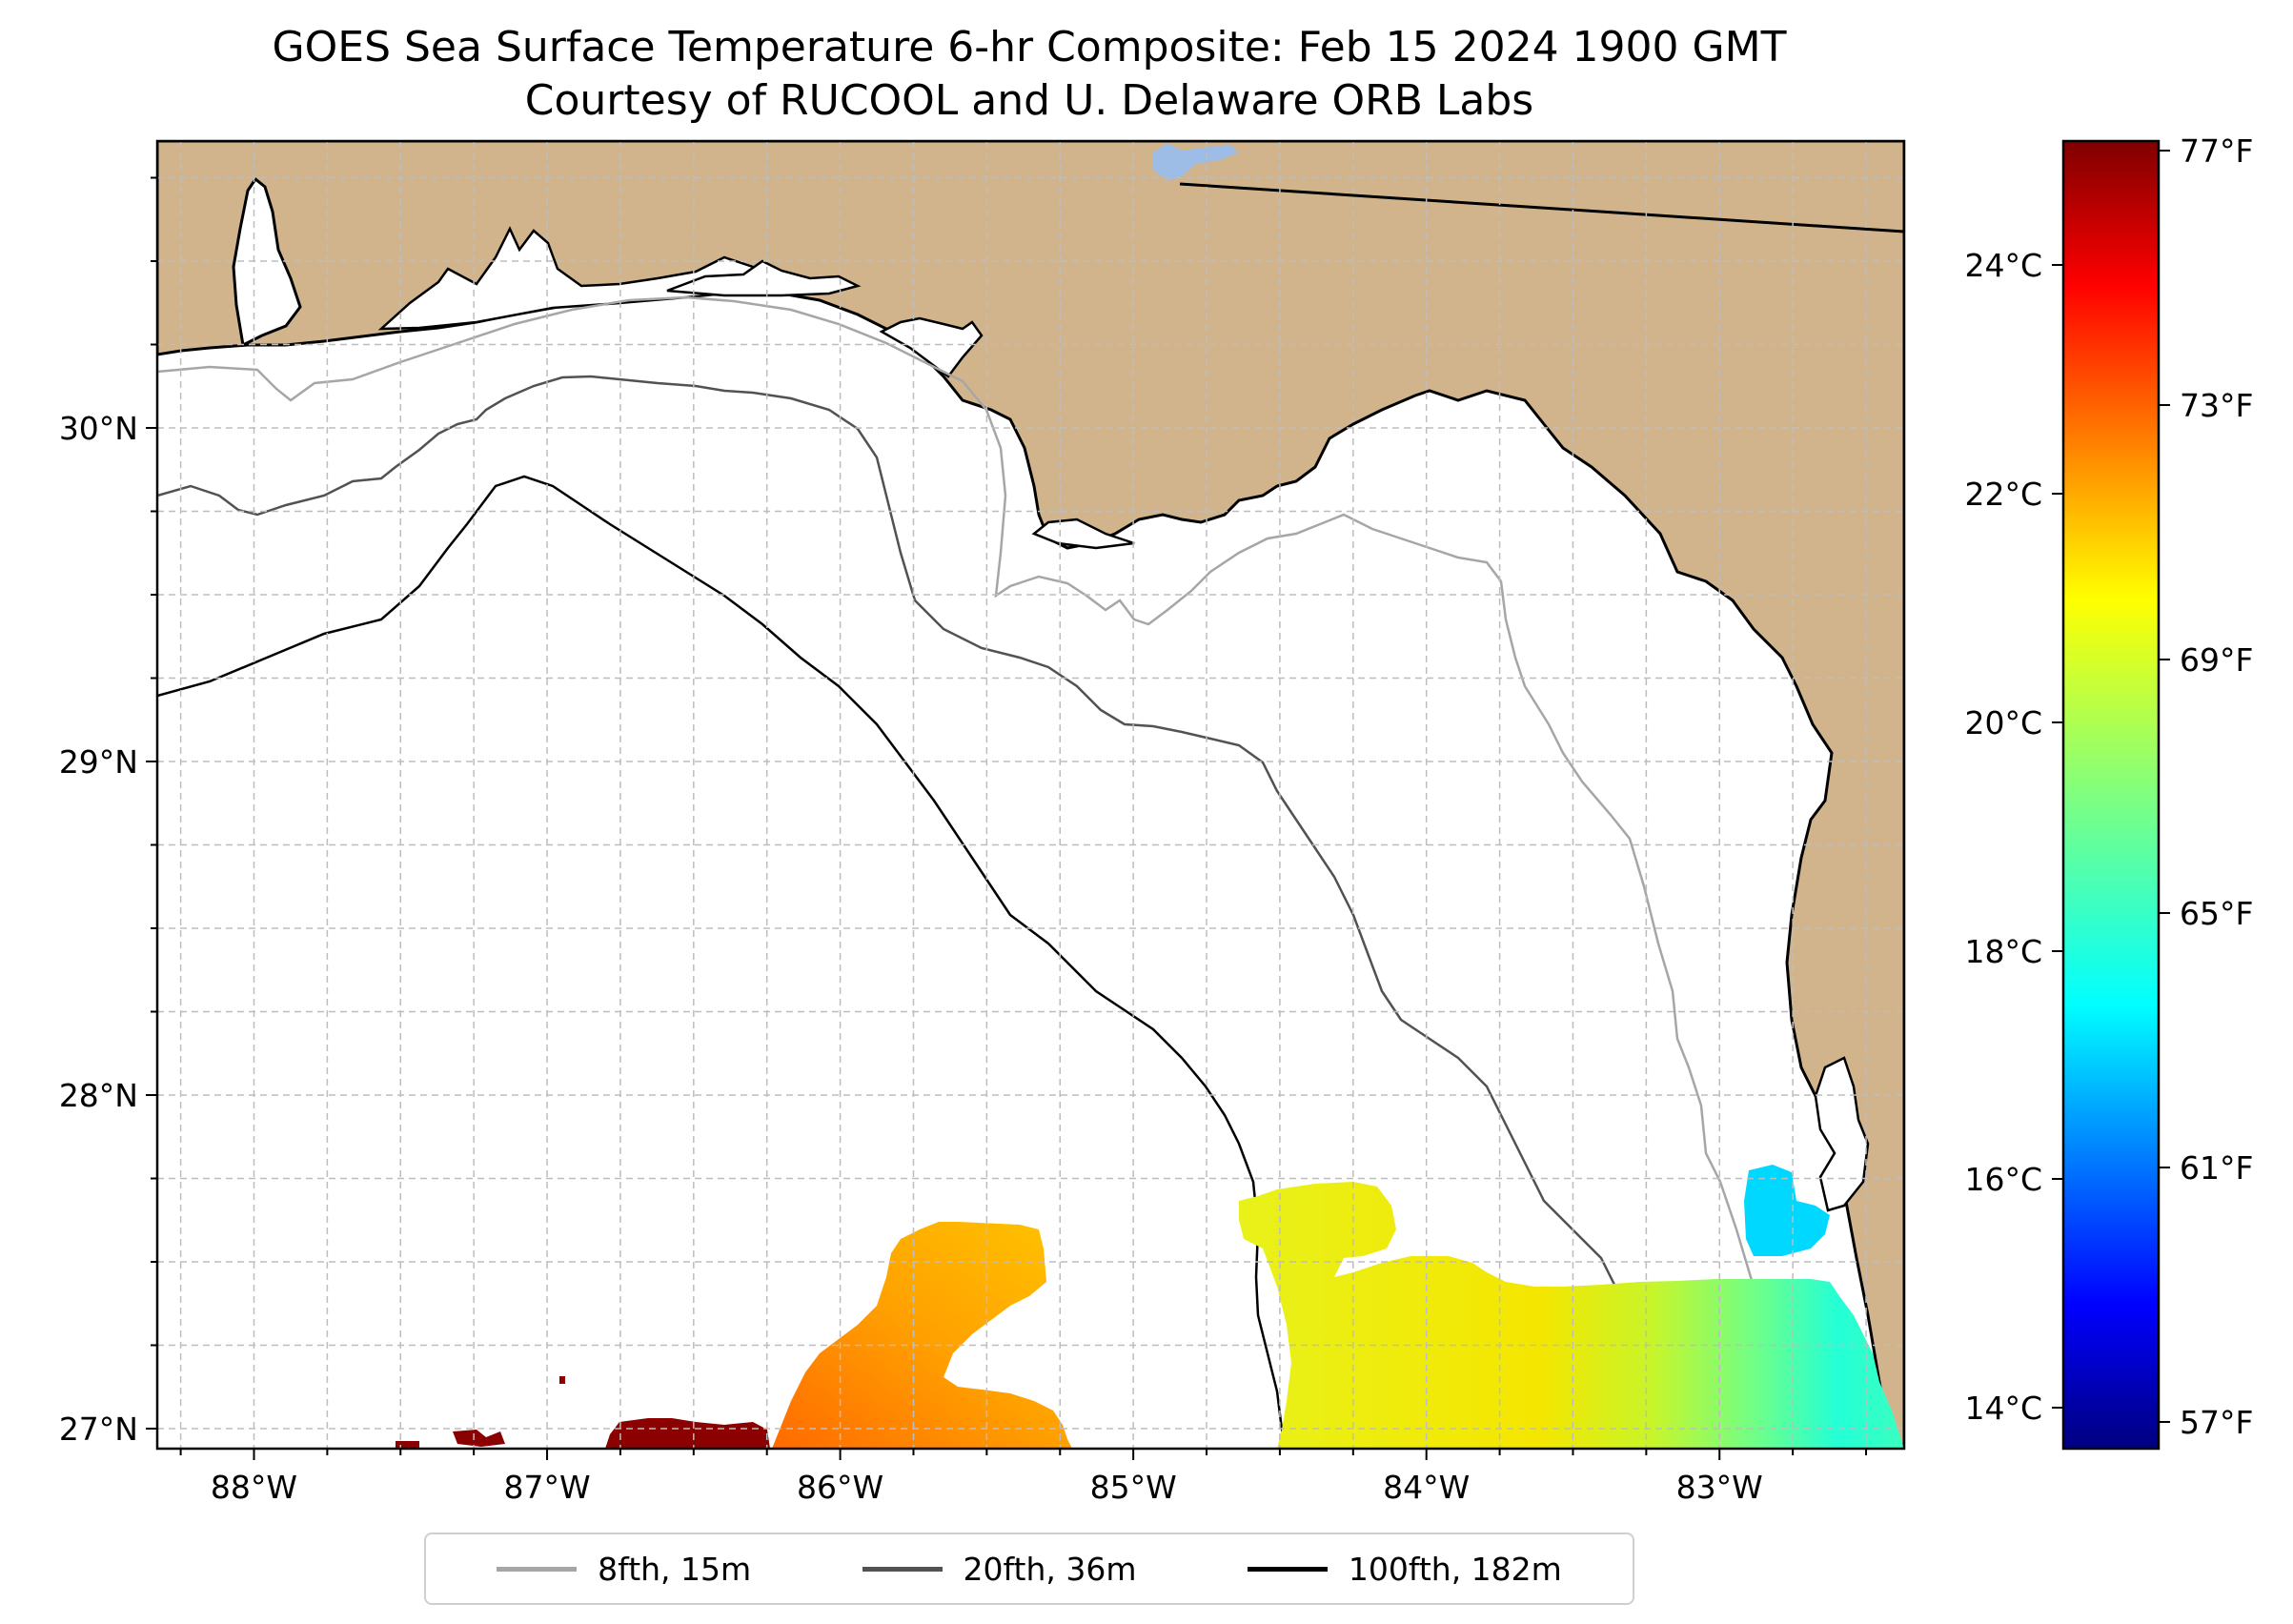 The height and width of the screenshot is (1624, 2293). What do you see at coordinates (1787, 1210) in the screenshot?
I see `sst-patch-tampa` at bounding box center [1787, 1210].